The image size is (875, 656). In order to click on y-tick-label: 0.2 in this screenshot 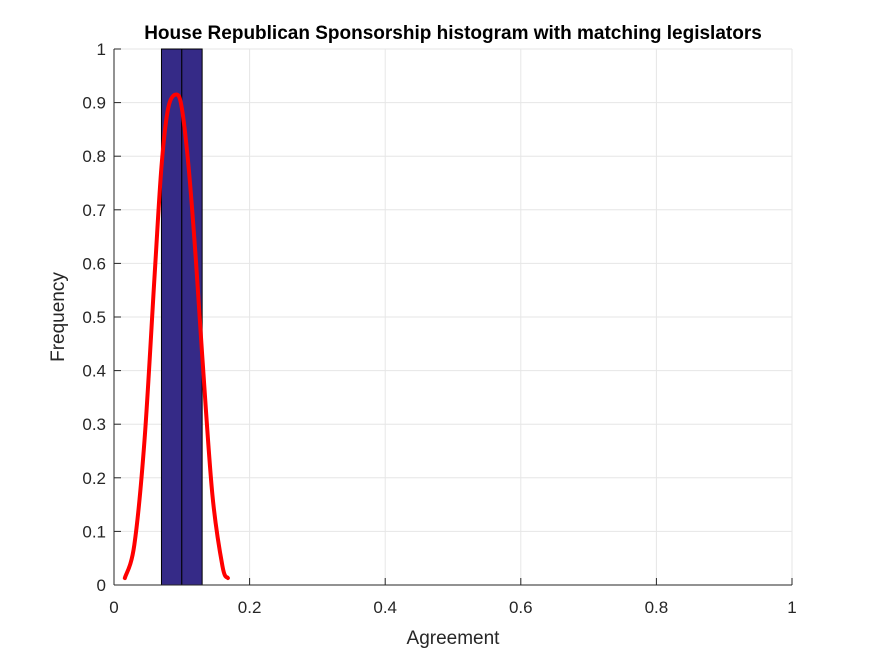, I will do `click(94, 478)`.